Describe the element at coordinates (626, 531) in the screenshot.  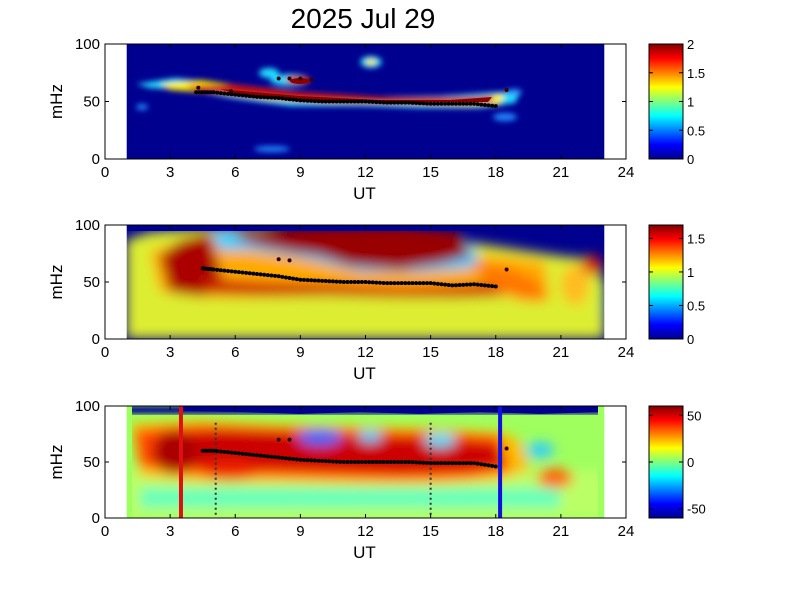
I see `x-tick-label: 24` at that location.